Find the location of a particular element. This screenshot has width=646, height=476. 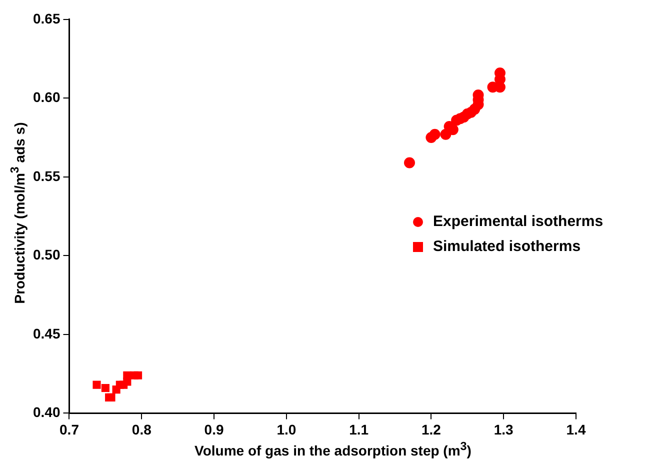

legend-label: Experimental isotherms is located at coordinates (518, 221).